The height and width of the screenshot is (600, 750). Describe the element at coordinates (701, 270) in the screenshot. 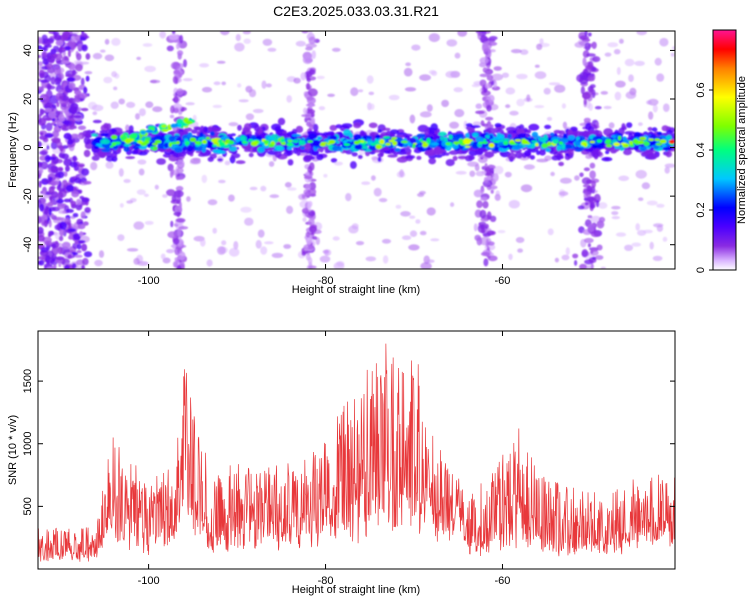

I see `colorbar-tick-label: 0` at that location.